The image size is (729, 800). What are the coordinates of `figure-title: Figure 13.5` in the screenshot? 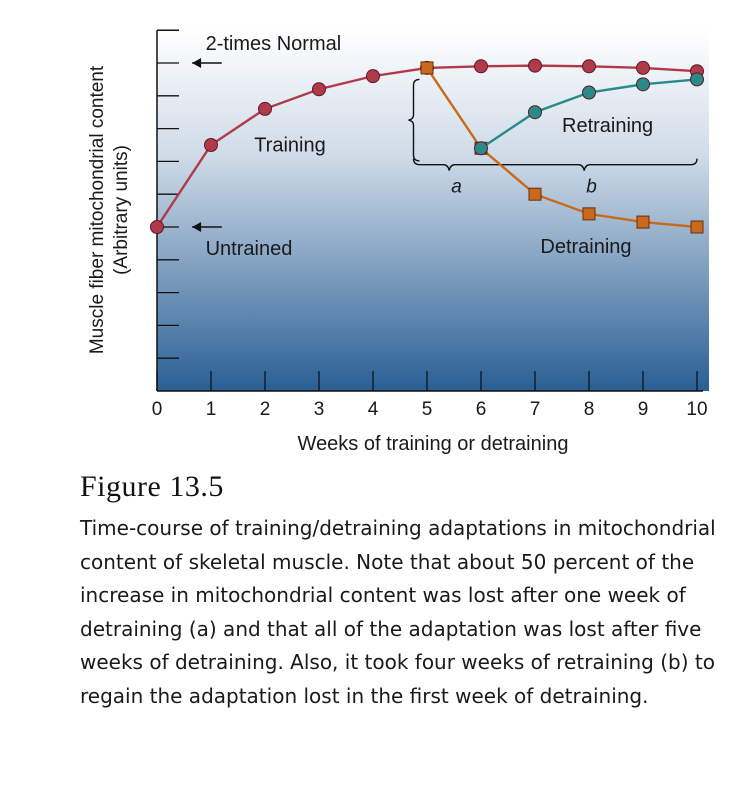 It's located at (152, 486).